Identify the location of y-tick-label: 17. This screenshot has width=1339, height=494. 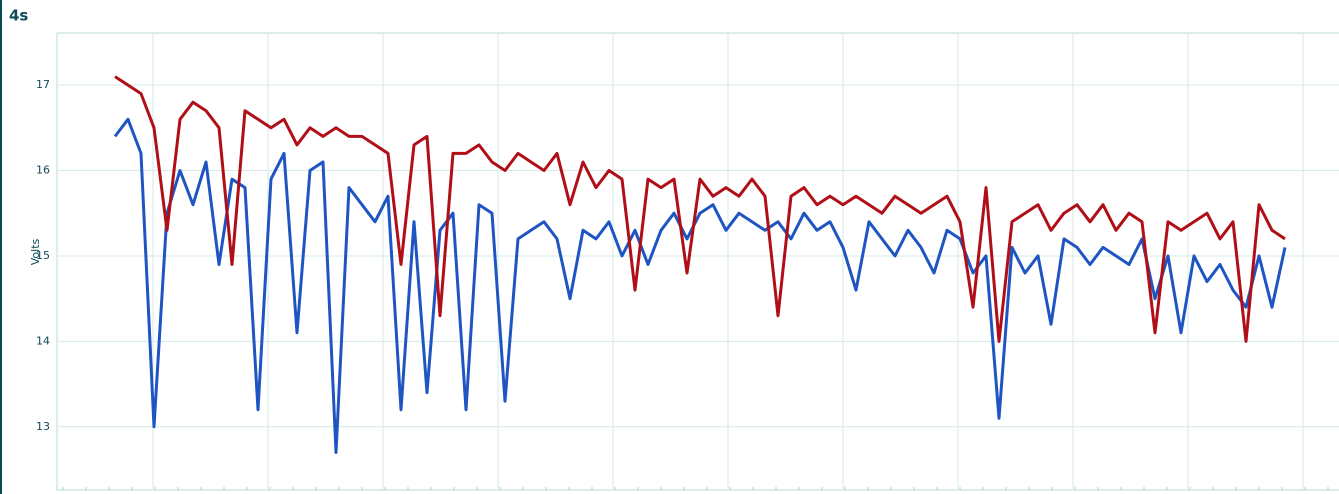
(43, 84).